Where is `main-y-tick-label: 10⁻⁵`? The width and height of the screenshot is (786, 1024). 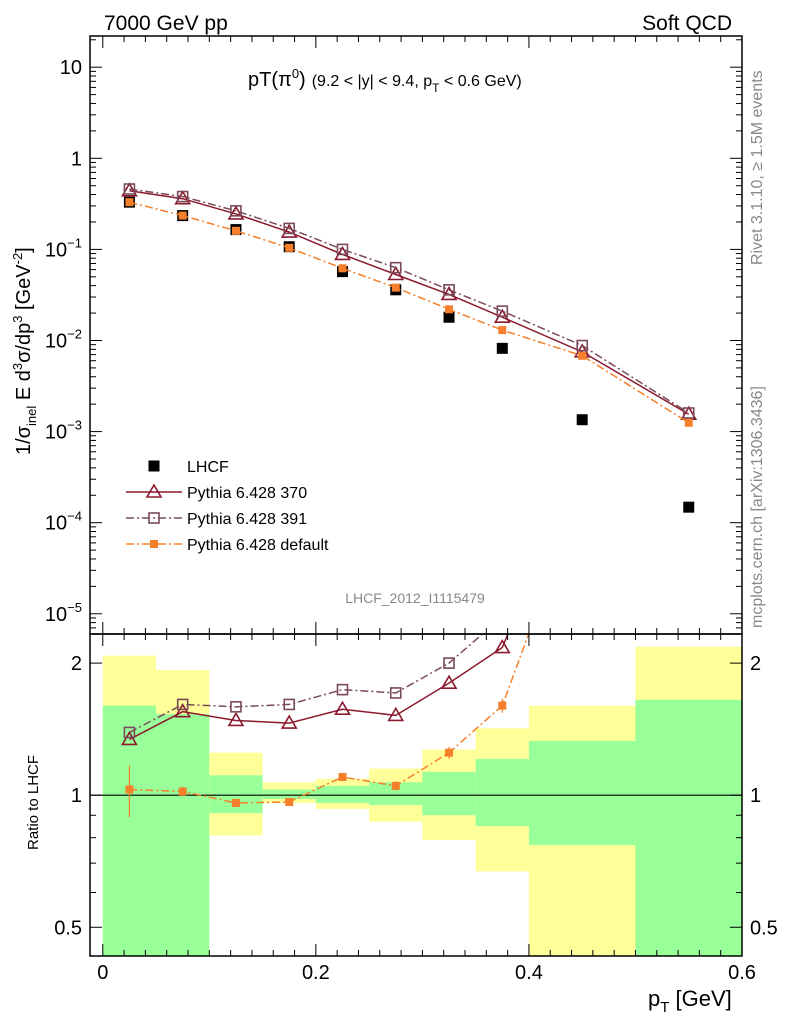 main-y-tick-label: 10⁻⁵ is located at coordinates (63, 613).